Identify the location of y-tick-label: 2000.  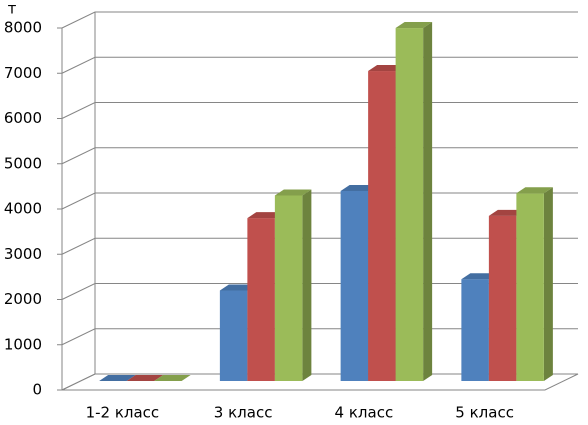
(23, 299).